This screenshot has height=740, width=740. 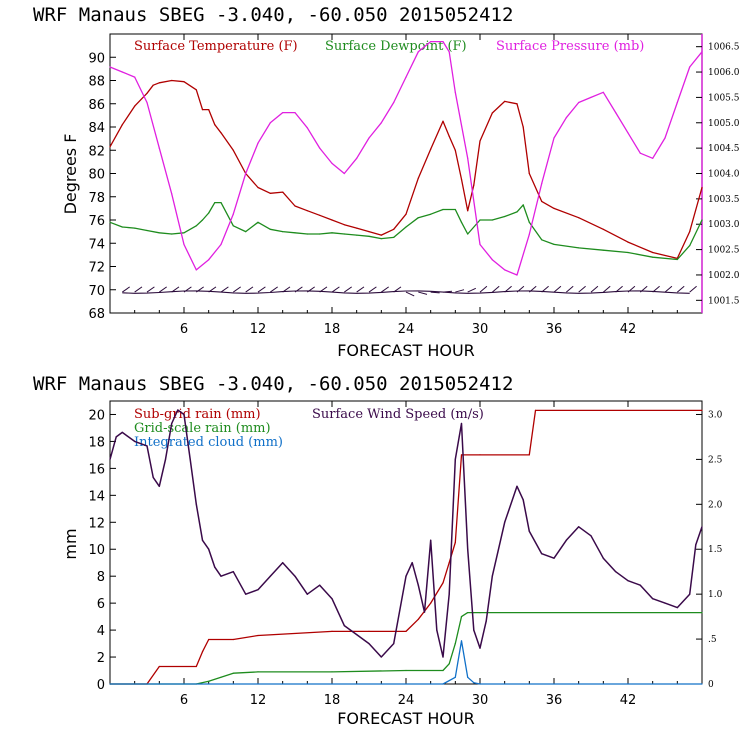 What do you see at coordinates (406, 700) in the screenshot?
I see `x-tick-label: 24` at bounding box center [406, 700].